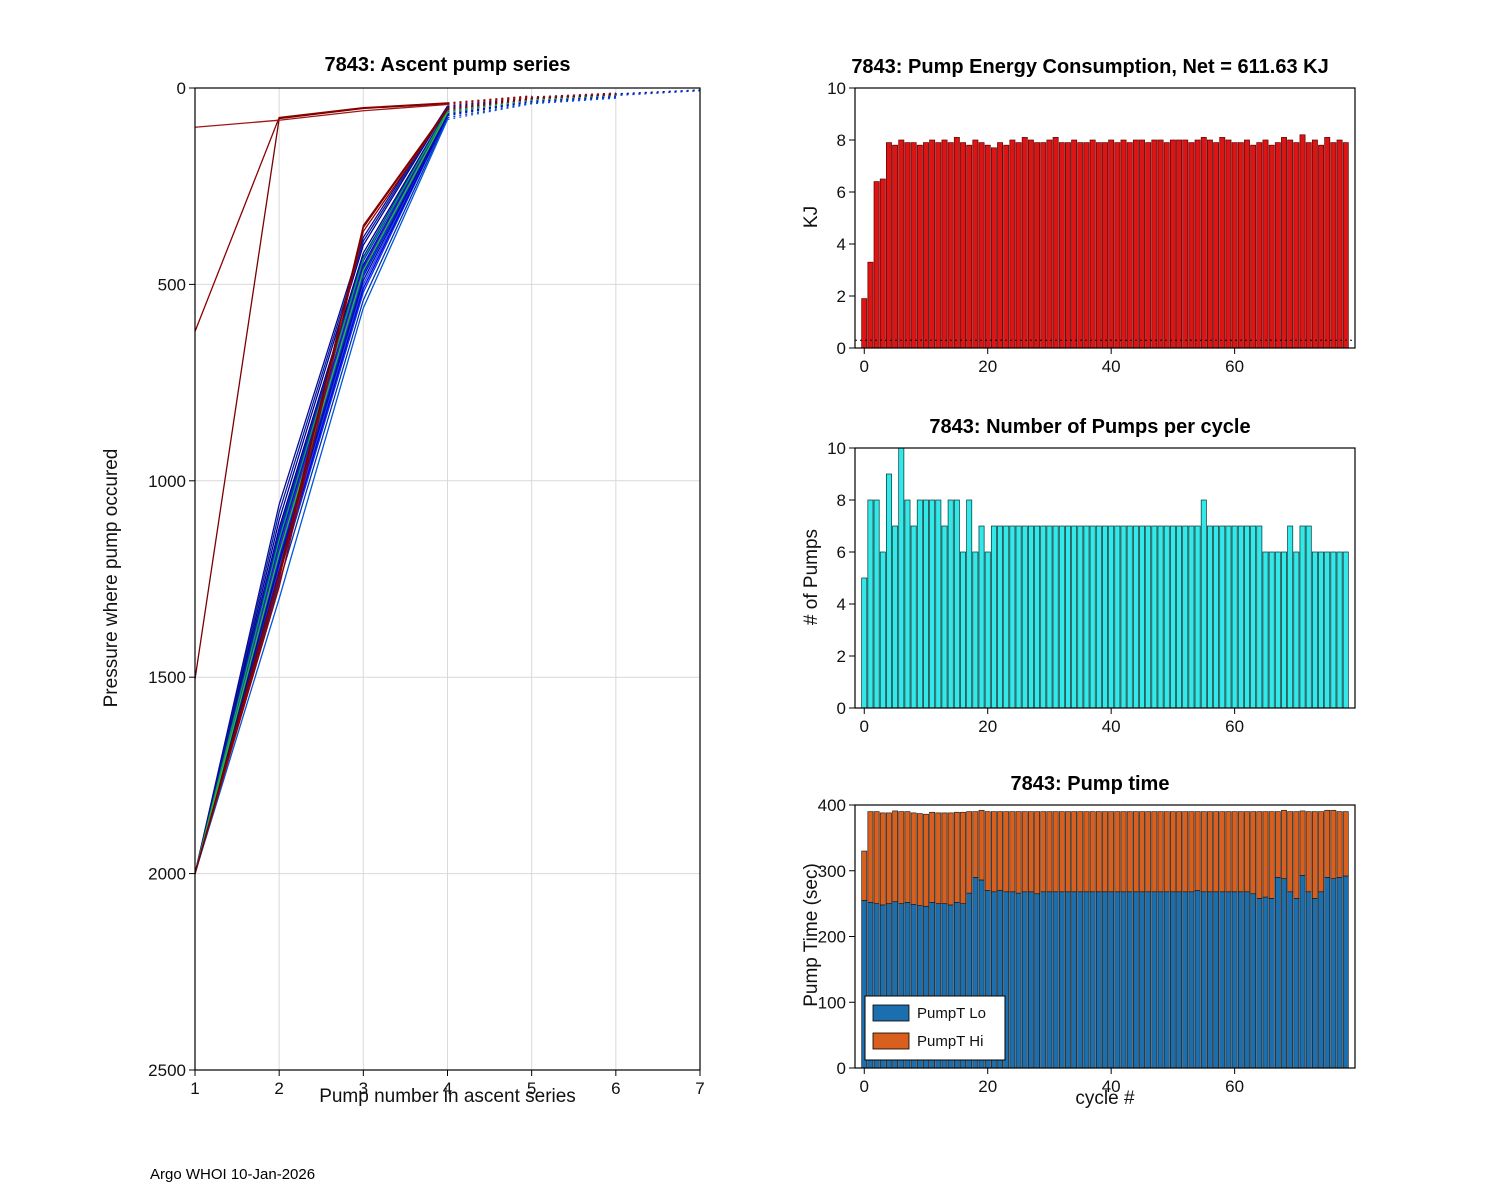 This screenshot has width=1500, height=1200. Describe the element at coordinates (832, 805) in the screenshot. I see `svg-text: 400` at that location.